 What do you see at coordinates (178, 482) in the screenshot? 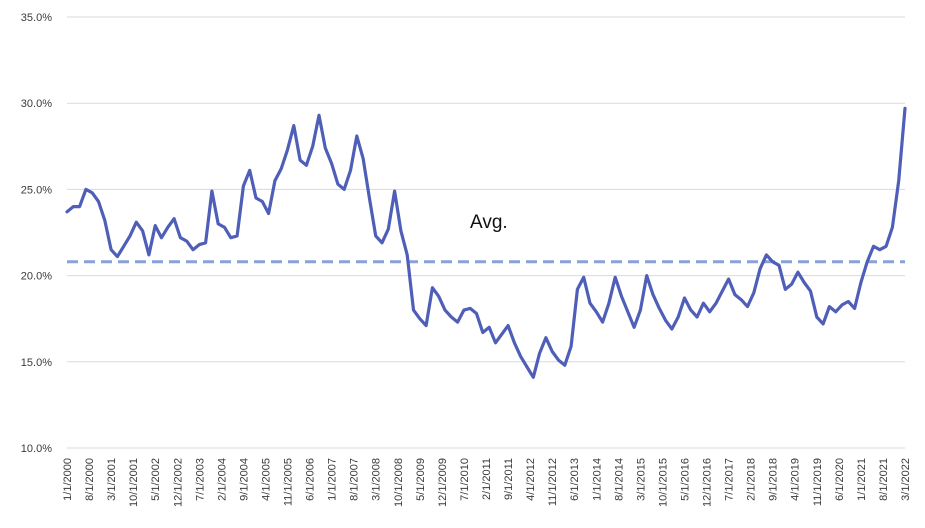
I see `x-tick-label: 12/1/2002` at bounding box center [178, 482].